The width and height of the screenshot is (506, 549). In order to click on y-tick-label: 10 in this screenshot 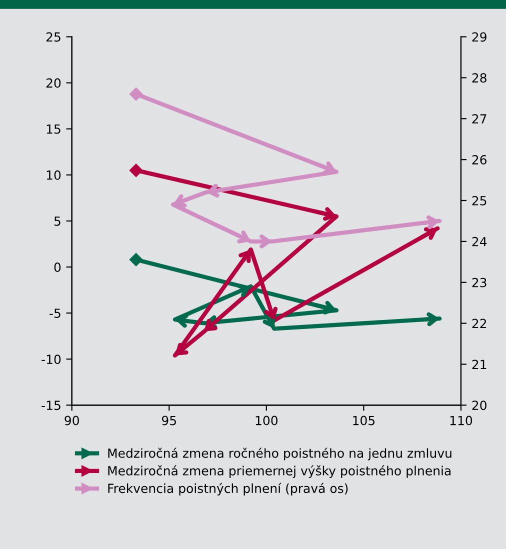, I will do `click(53, 175)`.